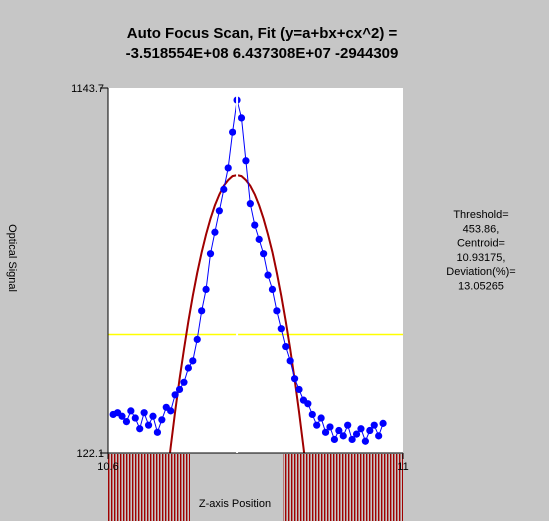 Image resolution: width=549 pixels, height=521 pixels. Describe the element at coordinates (481, 229) in the screenshot. I see `annotation: 453.86,` at that location.